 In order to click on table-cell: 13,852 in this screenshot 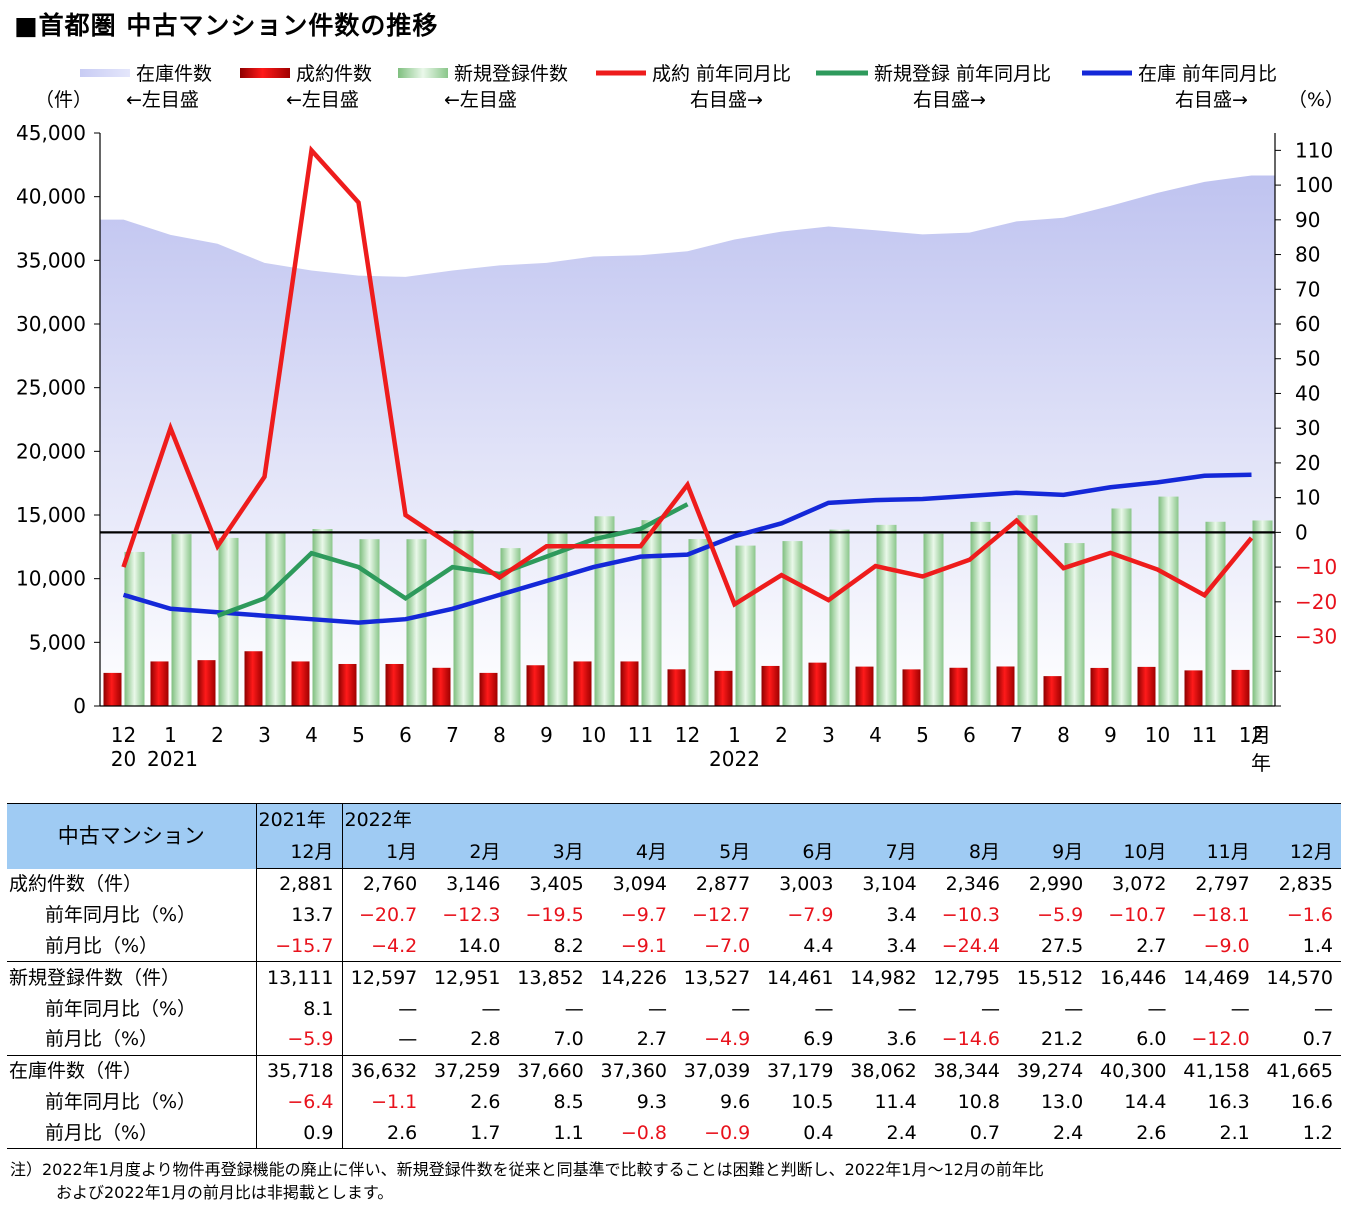, I will do `click(550, 977)`.